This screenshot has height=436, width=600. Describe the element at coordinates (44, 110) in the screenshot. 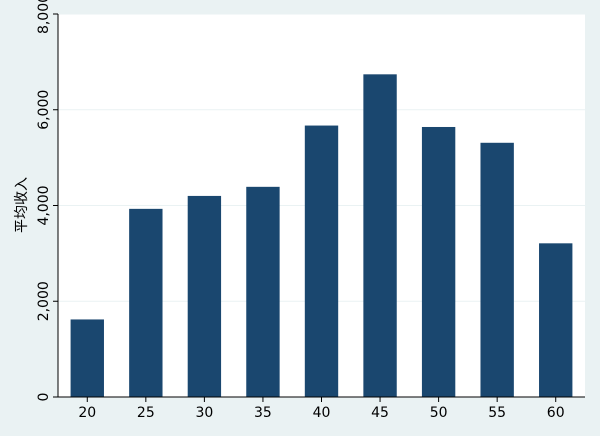

I see `y-tick-label: 6,000` at that location.